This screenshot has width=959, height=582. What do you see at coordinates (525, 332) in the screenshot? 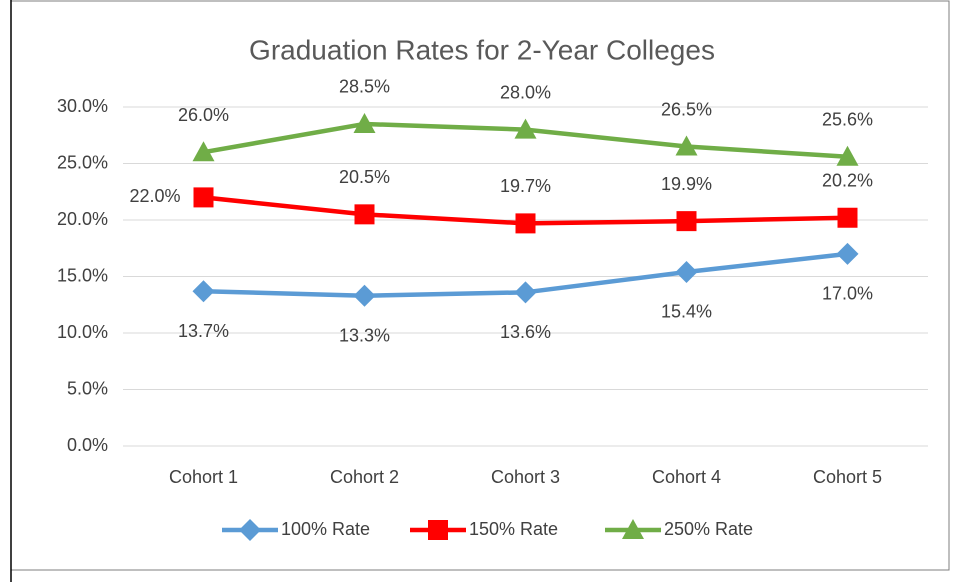
I see `data-label: 13.6%` at bounding box center [525, 332].